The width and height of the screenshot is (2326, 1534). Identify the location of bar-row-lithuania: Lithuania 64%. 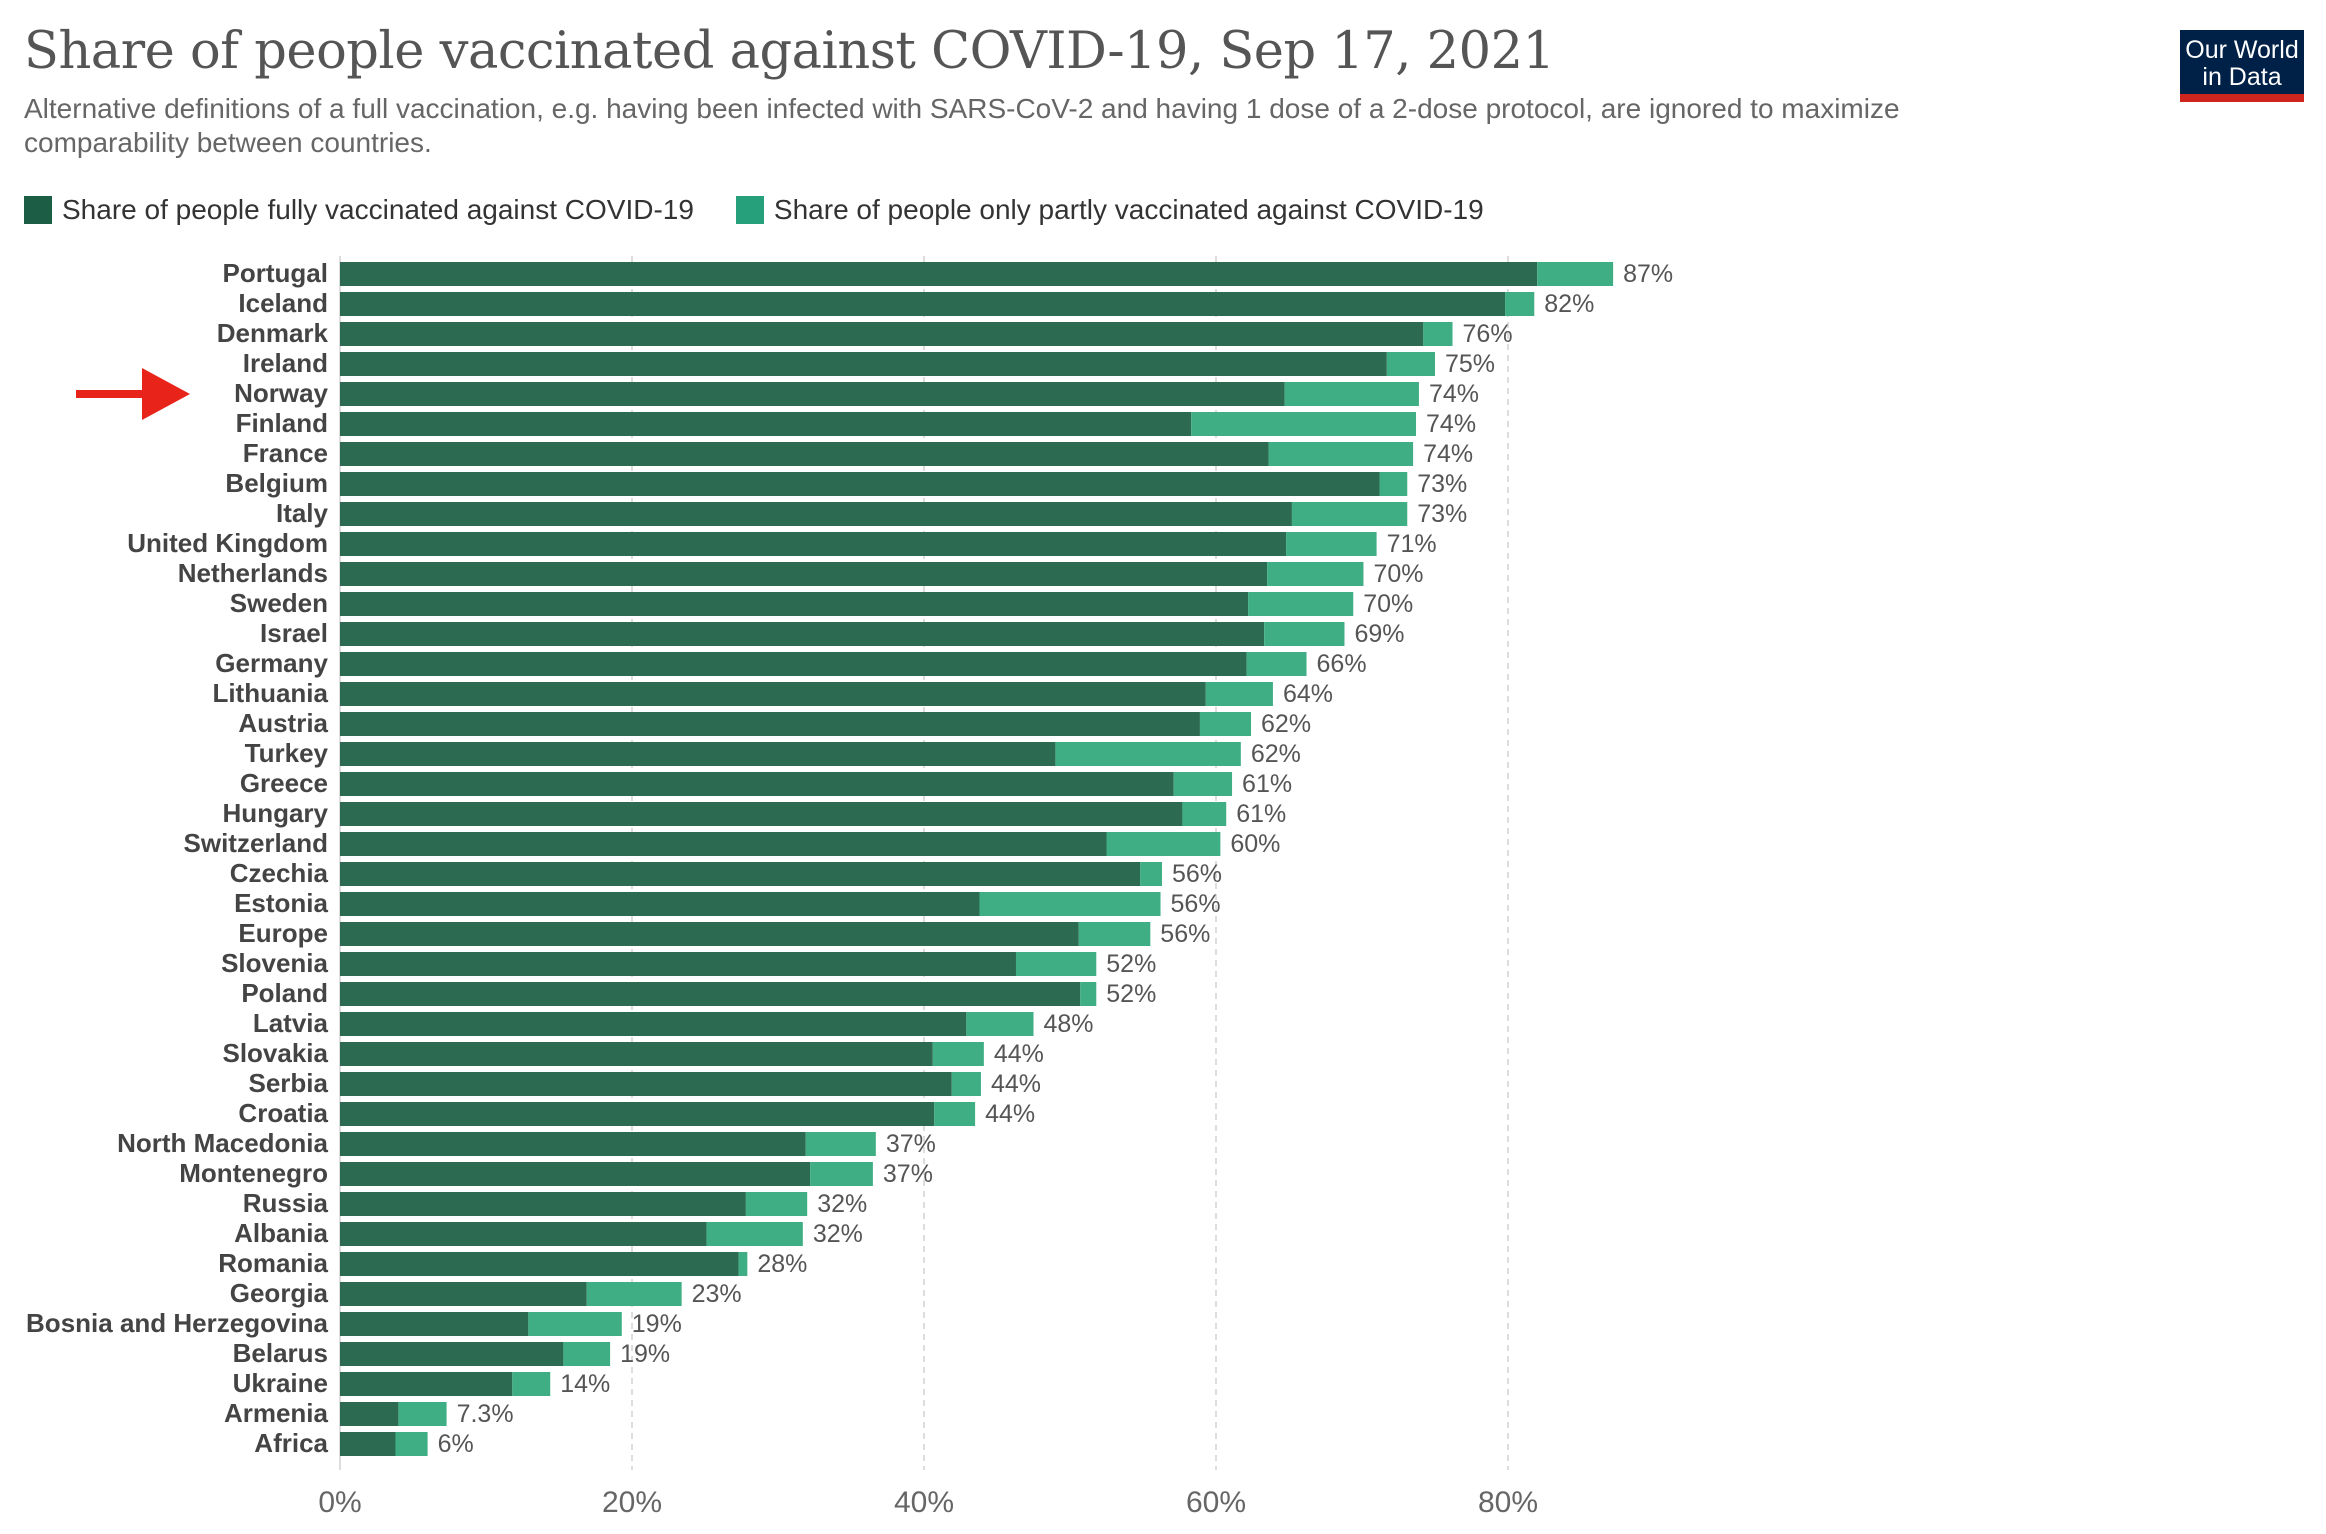
(772, 693).